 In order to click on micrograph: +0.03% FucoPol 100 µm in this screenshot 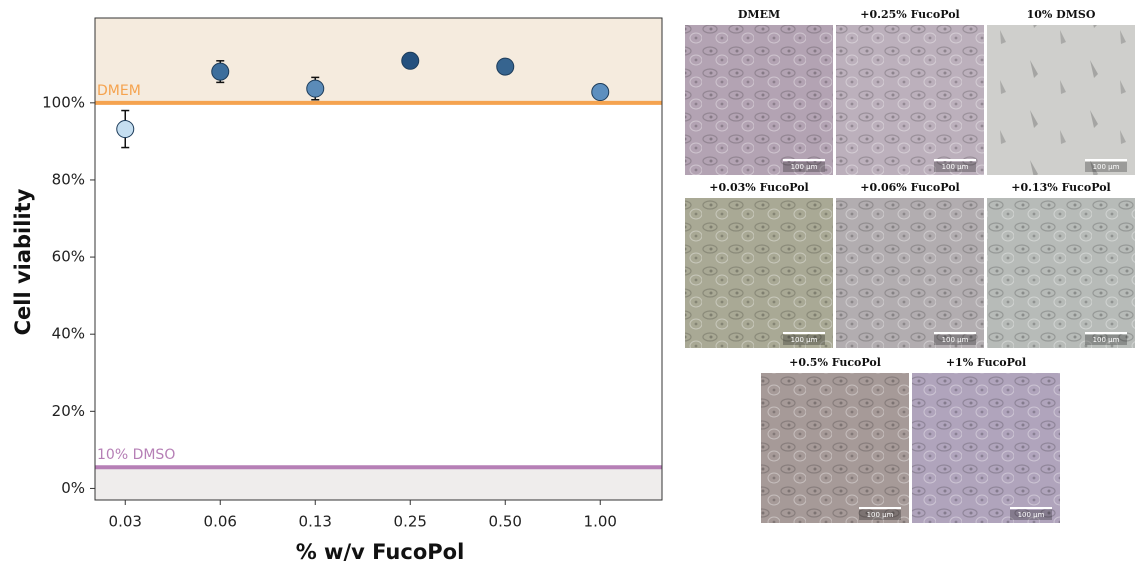, I will do `click(759, 264)`.